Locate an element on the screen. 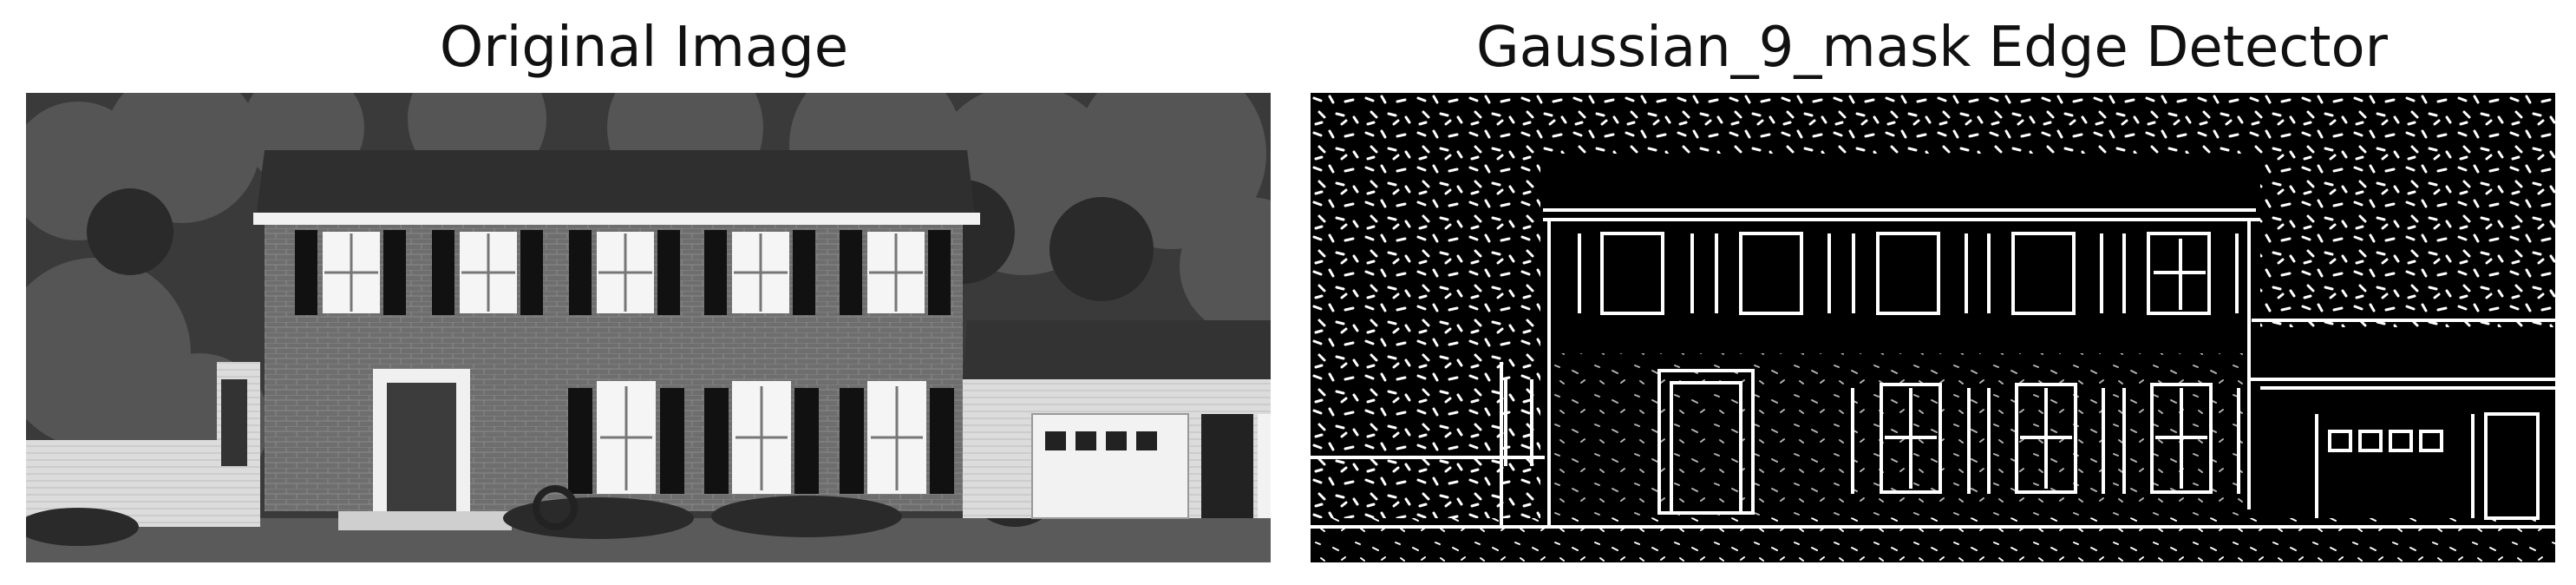  original-title: Original Image is located at coordinates (644, 48).